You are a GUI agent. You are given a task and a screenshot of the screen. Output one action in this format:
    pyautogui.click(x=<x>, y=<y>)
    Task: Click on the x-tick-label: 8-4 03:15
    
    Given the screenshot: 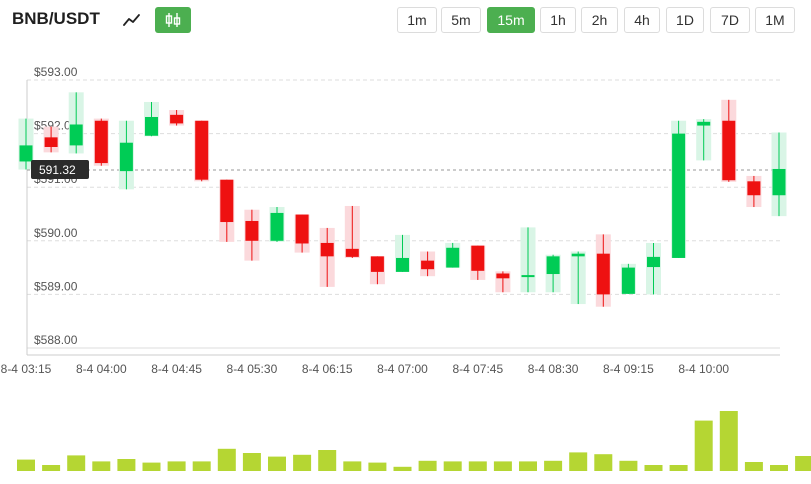 What is the action you would take?
    pyautogui.click(x=26, y=369)
    